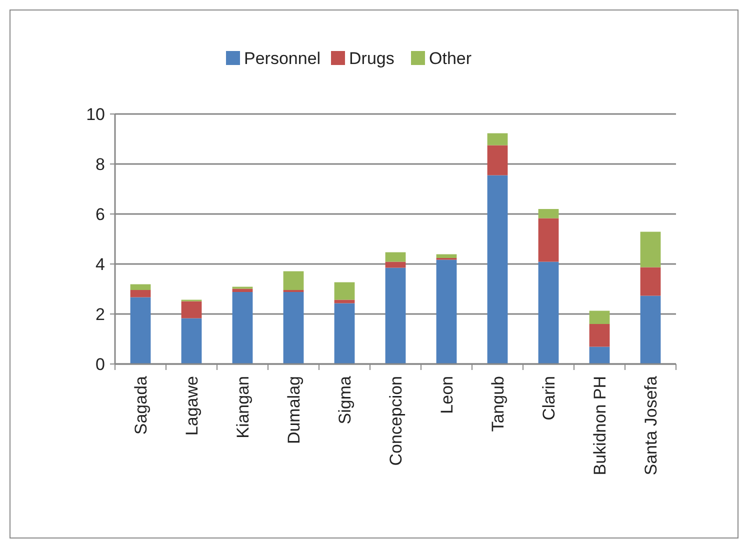  I want to click on x-tick-label: Concepcion, so click(396, 421).